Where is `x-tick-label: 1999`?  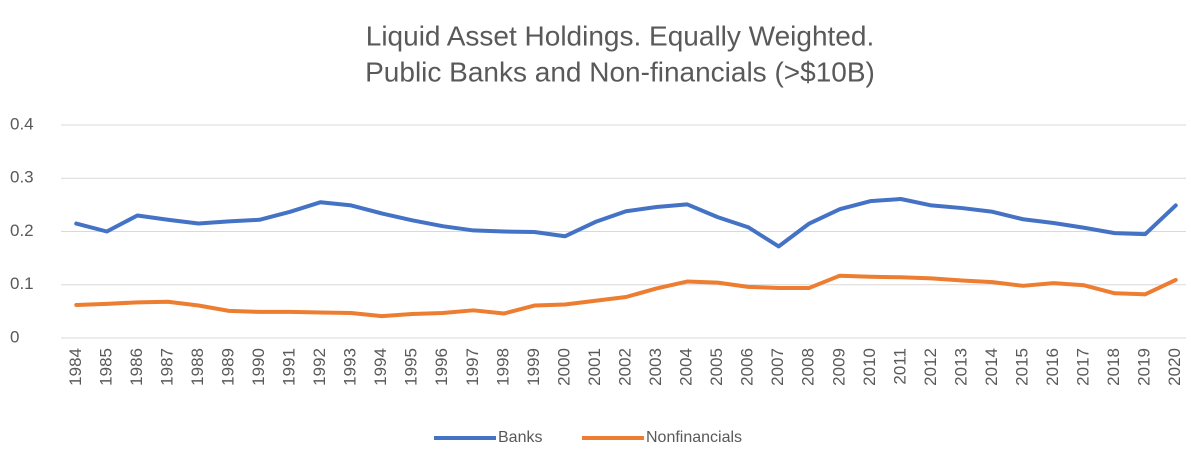
x-tick-label: 1999 is located at coordinates (533, 367).